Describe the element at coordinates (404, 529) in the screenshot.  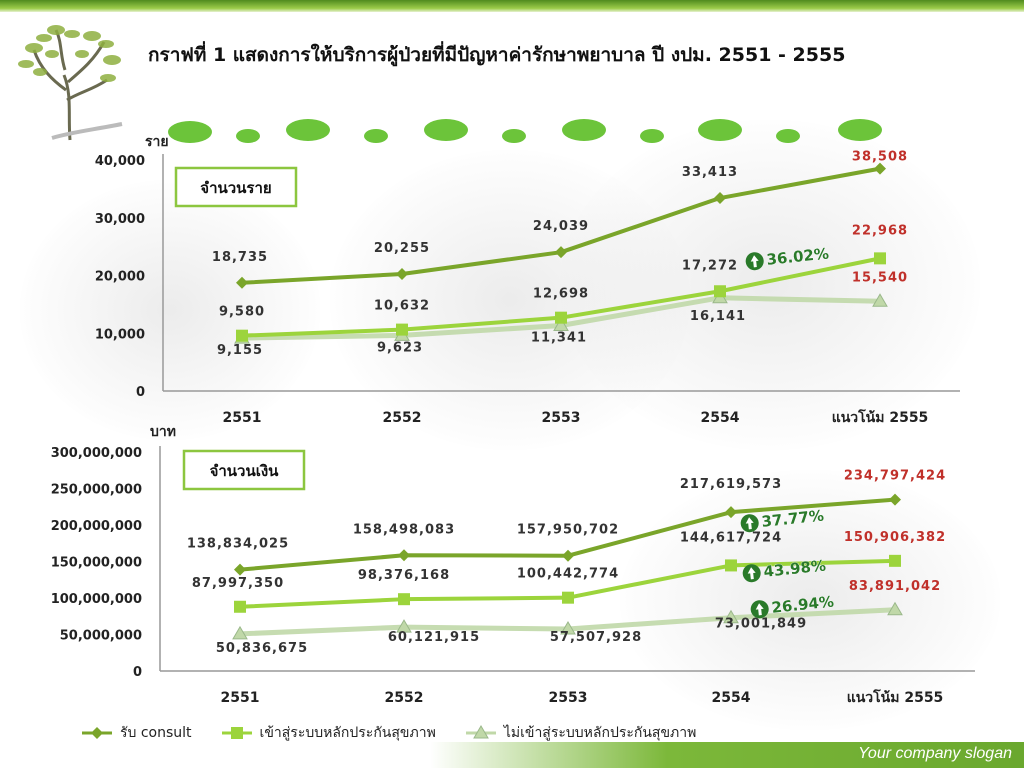
I see `data-label: 158,498,083` at that location.